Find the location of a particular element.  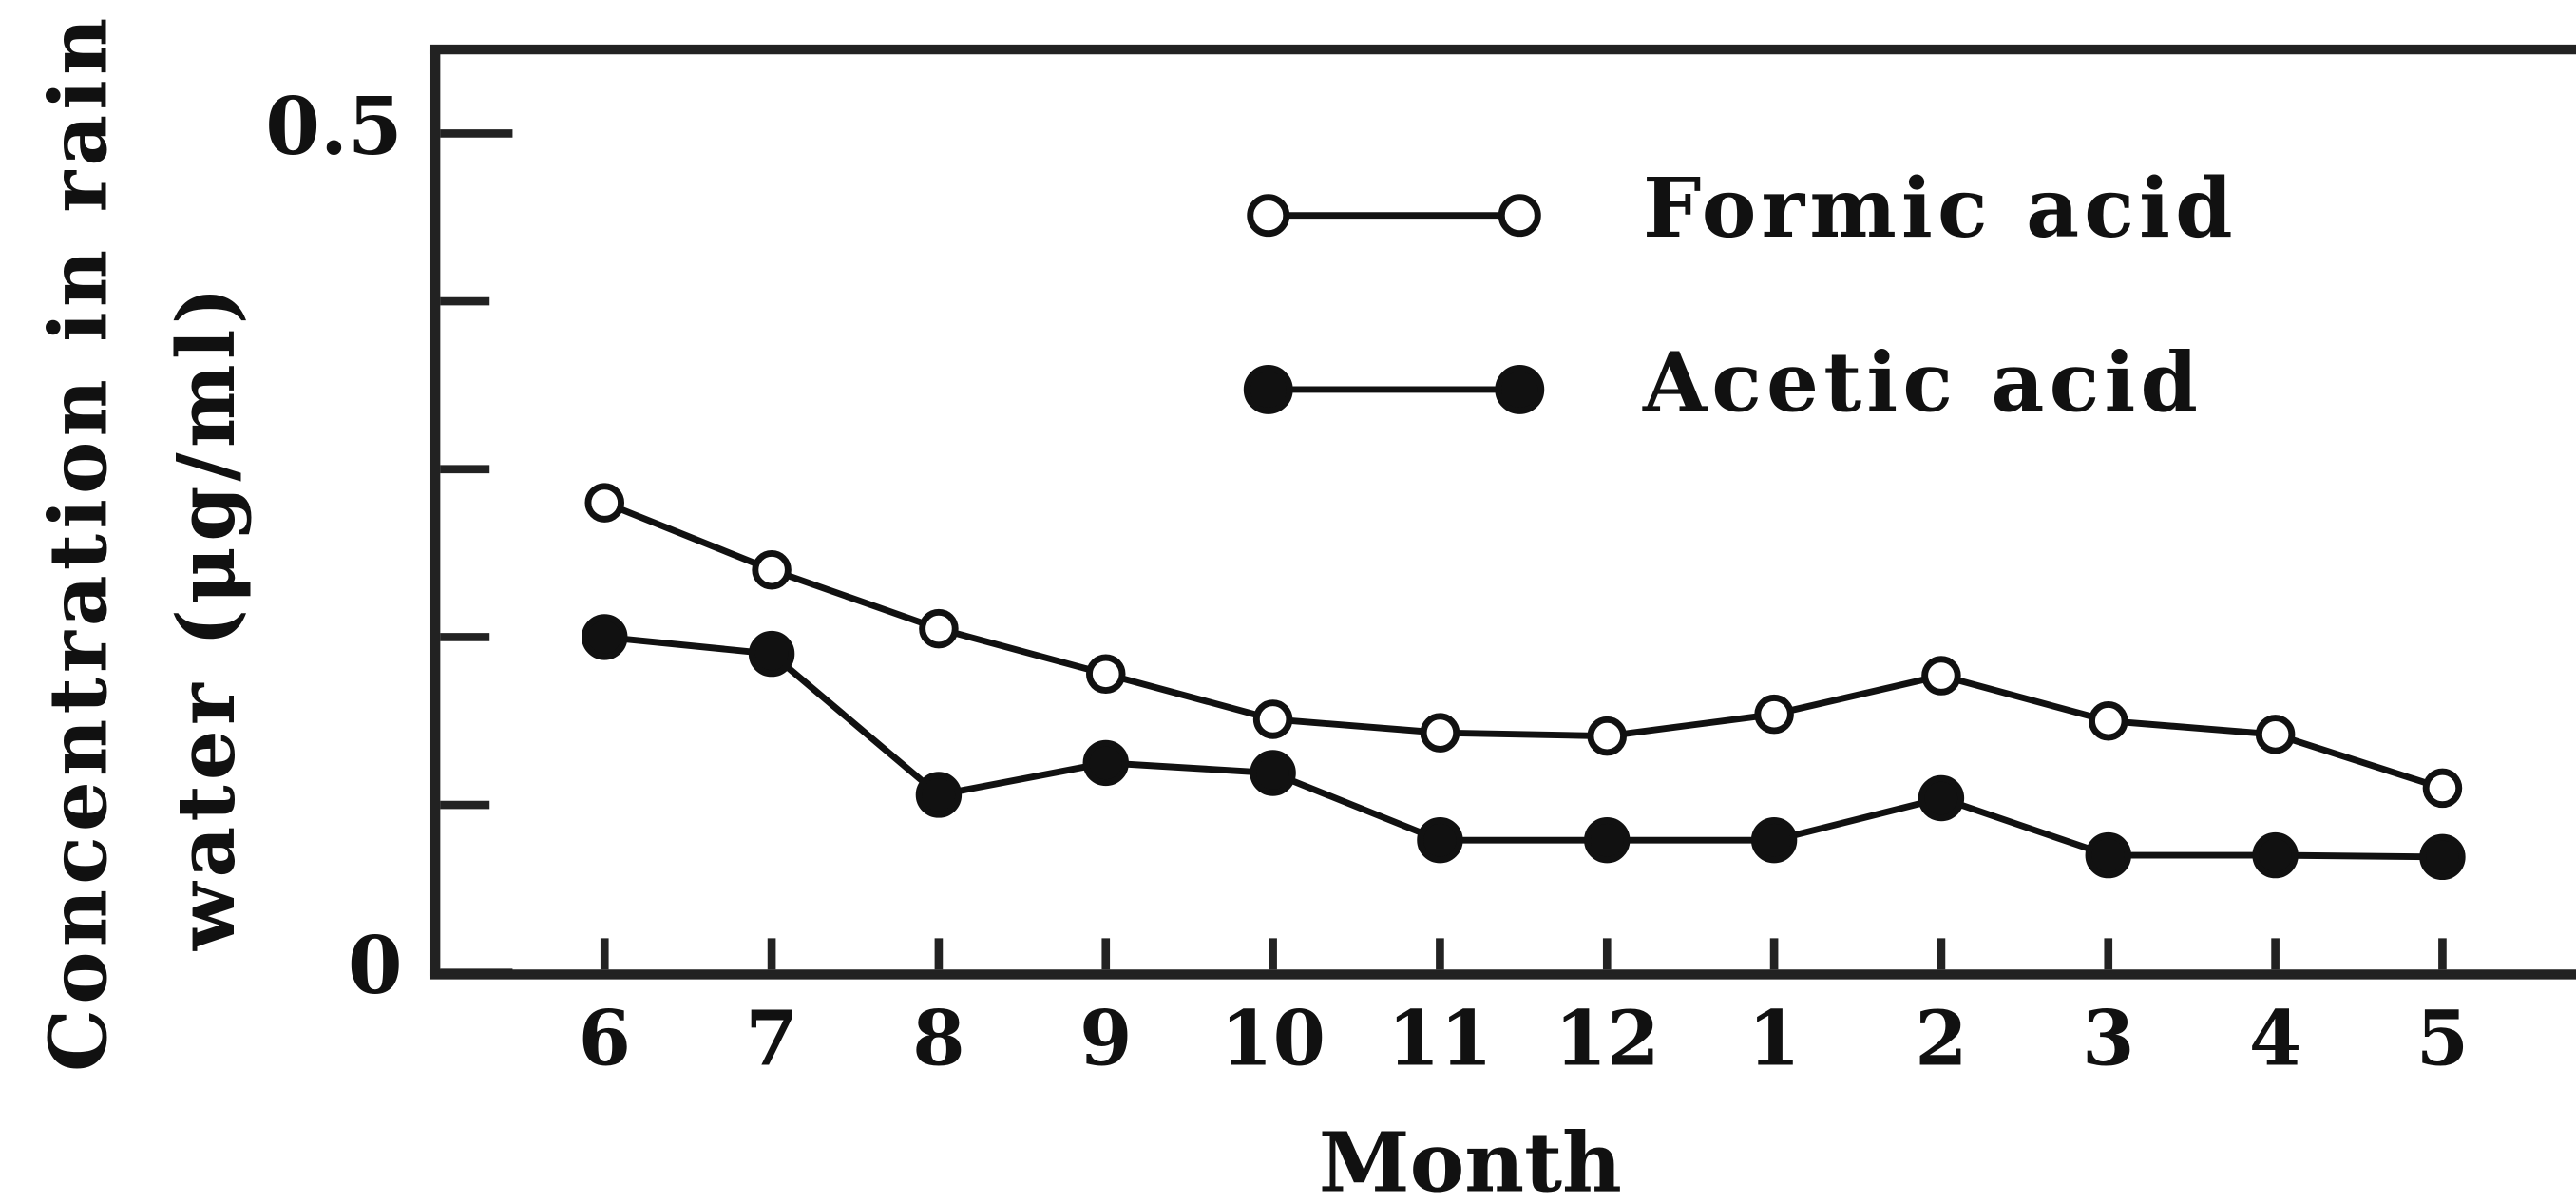

x-tick-label: 11 is located at coordinates (1440, 1038).